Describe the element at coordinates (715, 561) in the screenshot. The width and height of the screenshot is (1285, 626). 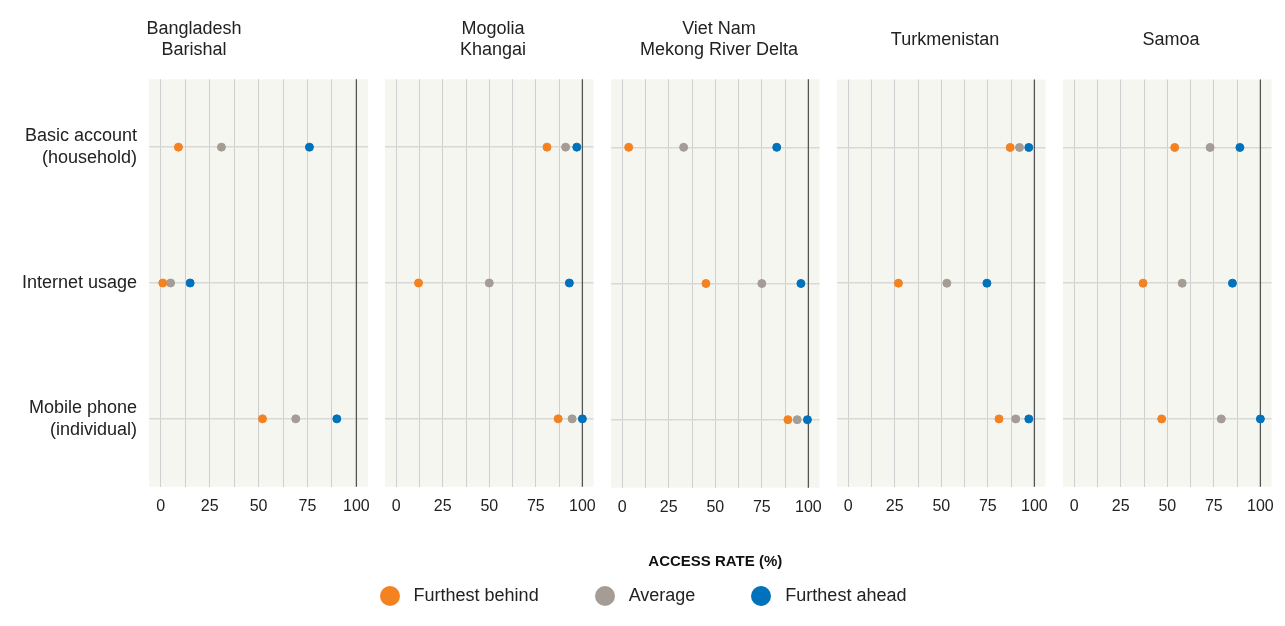
I see `x-axis-title: ACCESS RATE (%)` at that location.